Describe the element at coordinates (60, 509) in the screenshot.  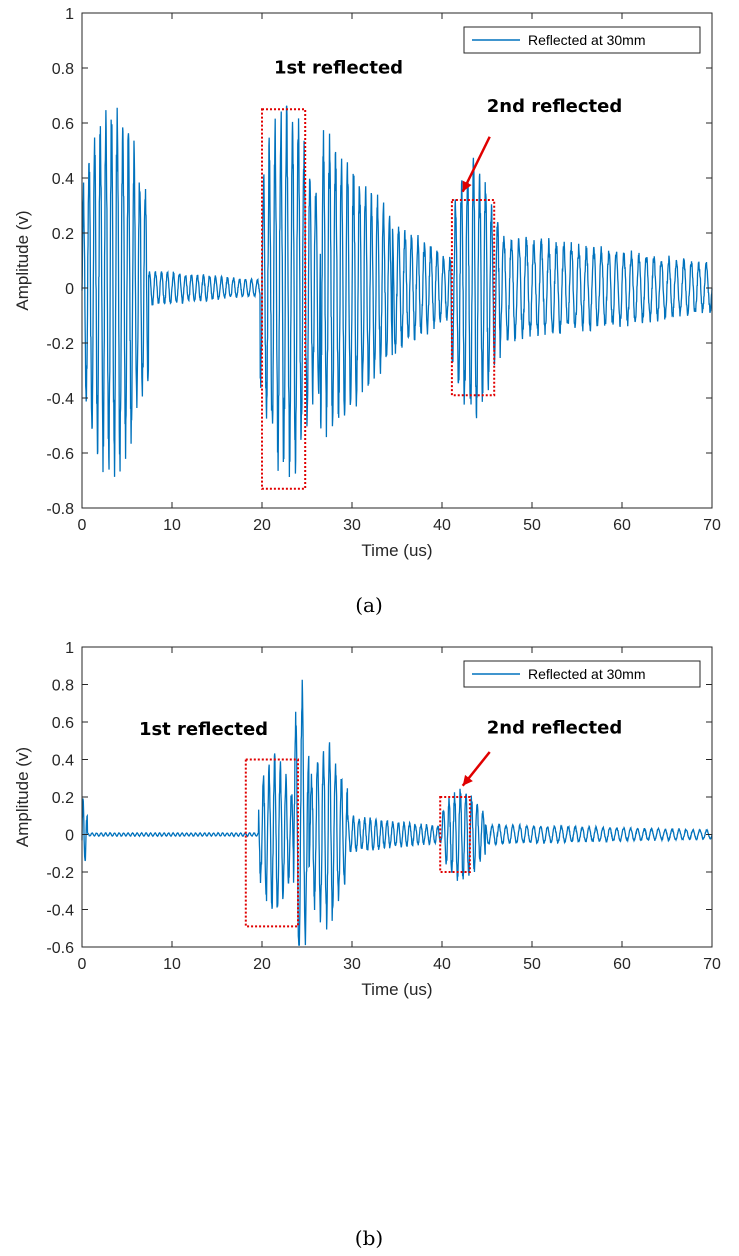
I see `y-tick-label: -0.8` at that location.